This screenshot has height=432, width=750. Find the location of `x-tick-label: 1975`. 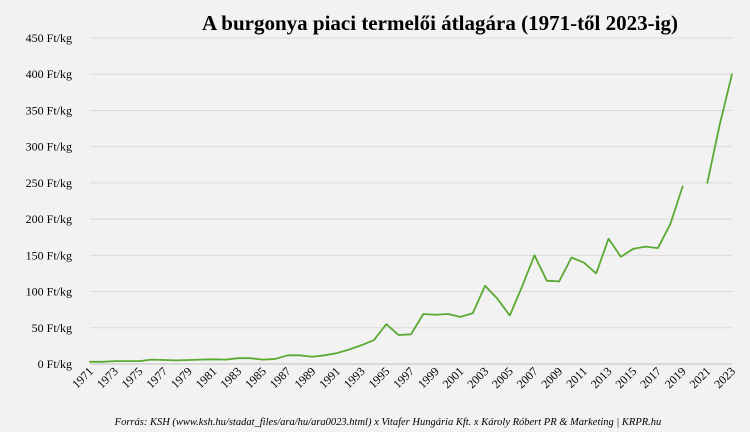

x-tick-label: 1975 is located at coordinates (132, 377).